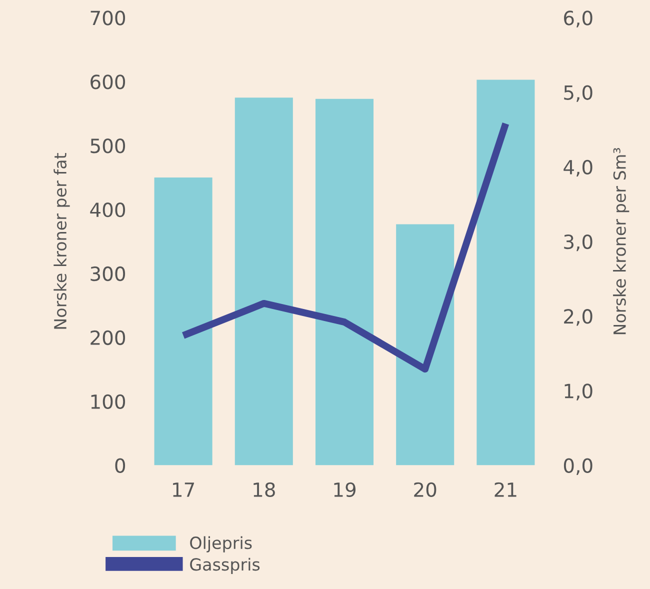 The width and height of the screenshot is (650, 589). I want to click on y-tick-label: 200, so click(108, 338).